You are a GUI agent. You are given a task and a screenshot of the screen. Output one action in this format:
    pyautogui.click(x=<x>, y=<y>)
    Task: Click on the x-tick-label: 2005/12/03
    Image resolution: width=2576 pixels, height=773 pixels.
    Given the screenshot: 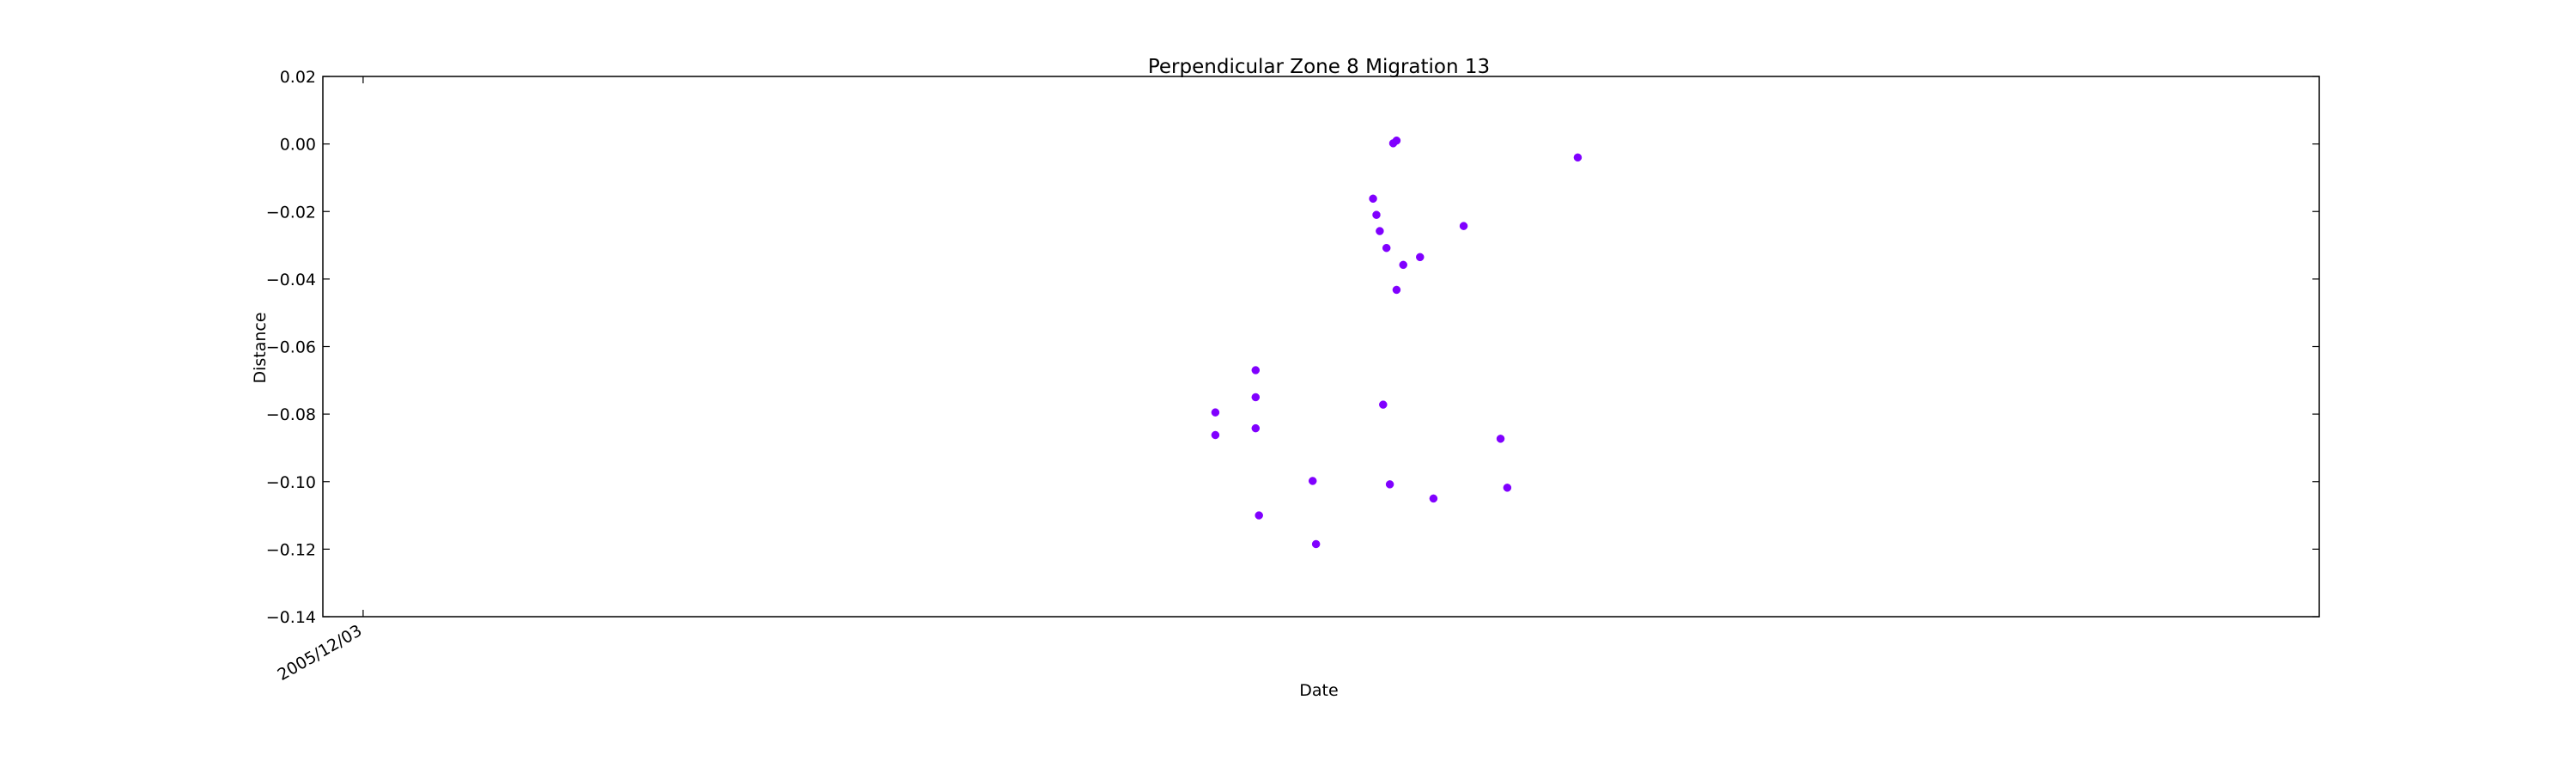 What is the action you would take?
    pyautogui.click(x=321, y=653)
    